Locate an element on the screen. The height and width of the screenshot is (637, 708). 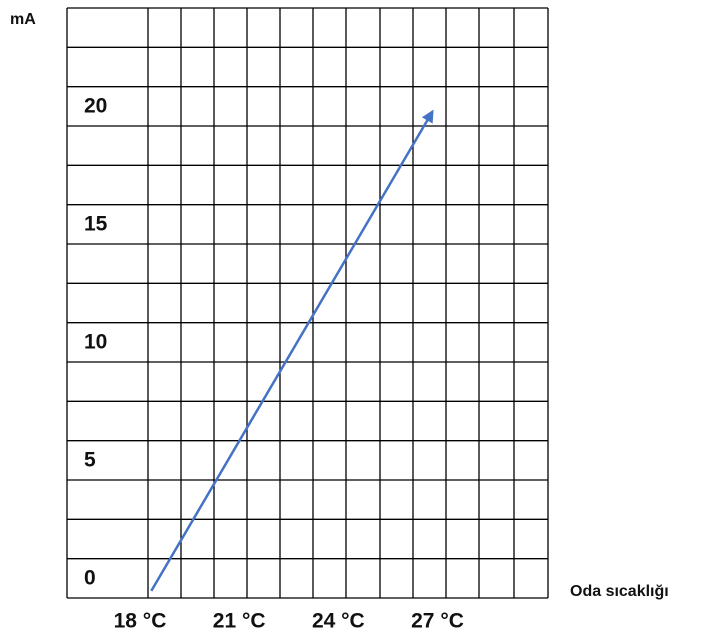
y-tick-label: 20 is located at coordinates (95, 106).